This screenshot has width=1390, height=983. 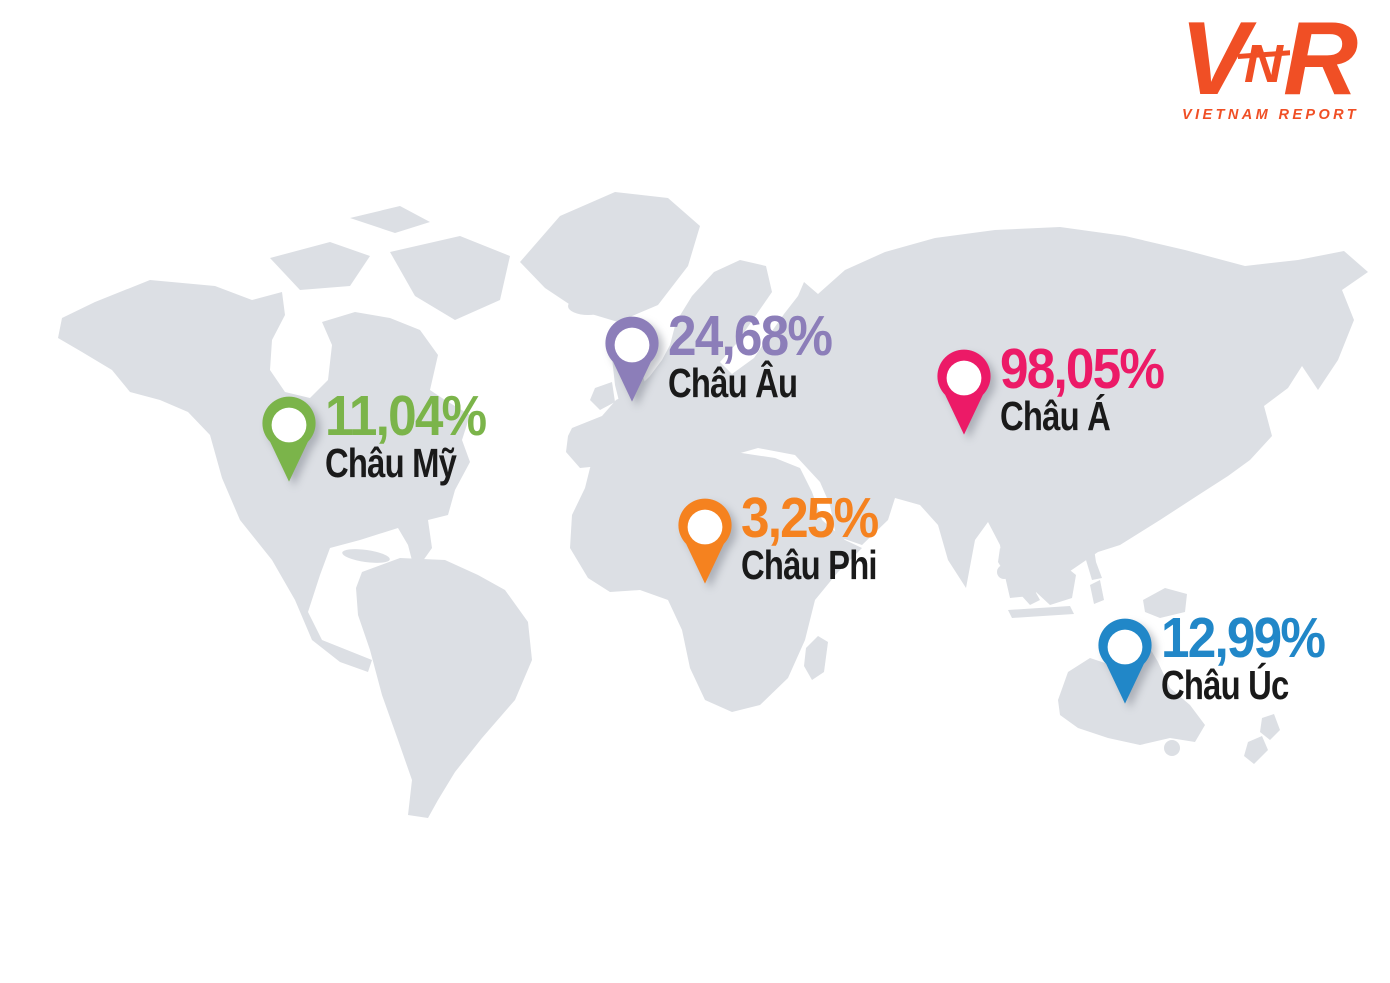 What do you see at coordinates (602, 396) in the screenshot?
I see `ireland` at bounding box center [602, 396].